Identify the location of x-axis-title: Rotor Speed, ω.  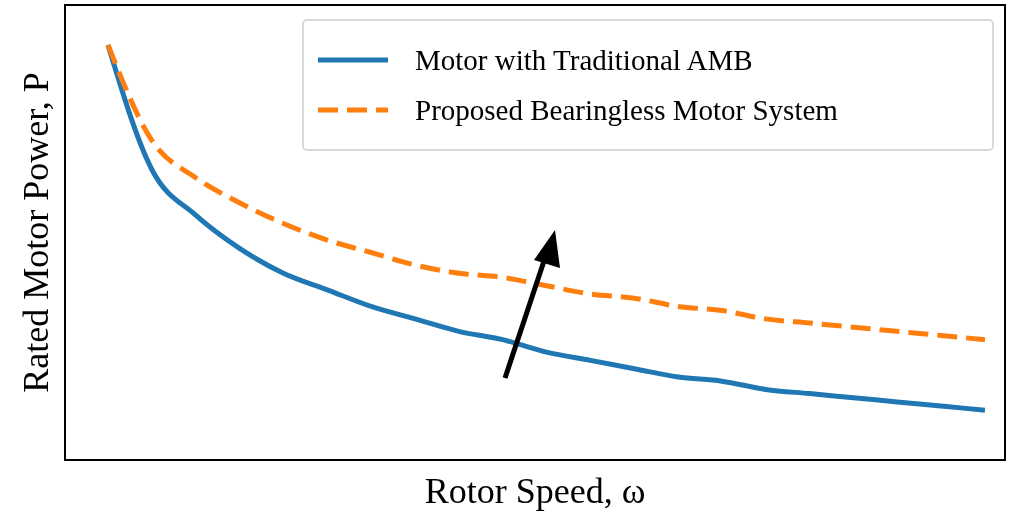
(535, 491).